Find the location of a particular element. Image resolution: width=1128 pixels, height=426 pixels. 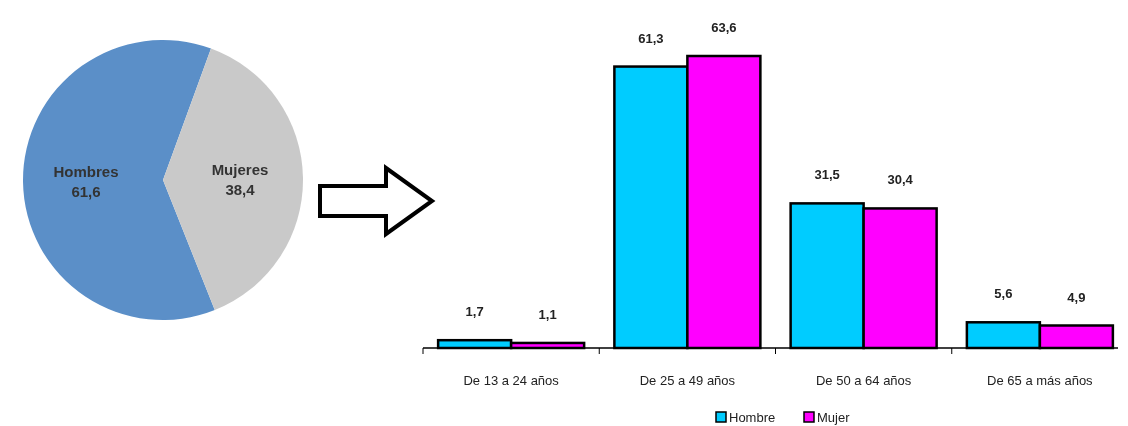

data-label: 63,6 is located at coordinates (724, 27).